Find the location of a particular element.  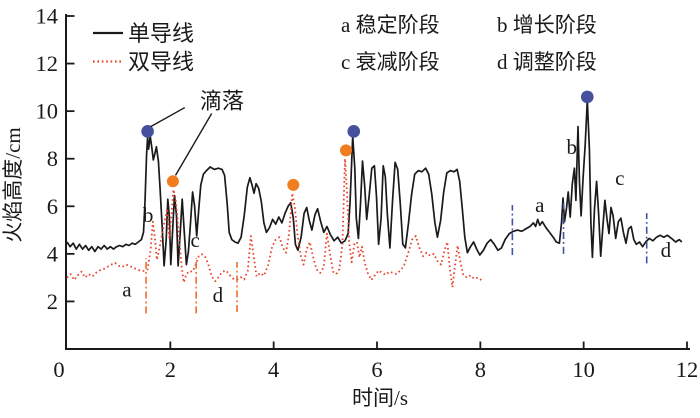

y-axis-title: 火焰高度/cm is located at coordinates (13, 185).